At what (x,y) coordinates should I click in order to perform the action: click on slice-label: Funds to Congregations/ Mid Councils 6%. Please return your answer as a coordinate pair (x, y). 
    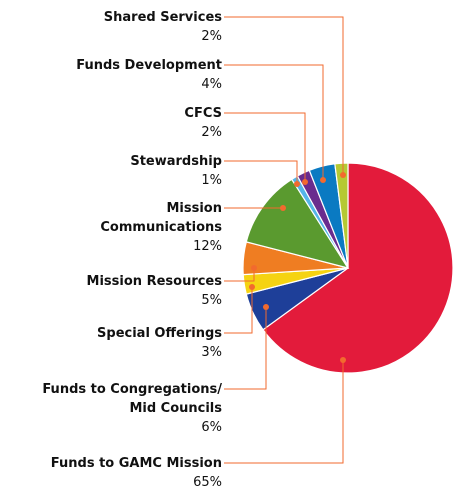
    Looking at the image, I should click on (132, 408).